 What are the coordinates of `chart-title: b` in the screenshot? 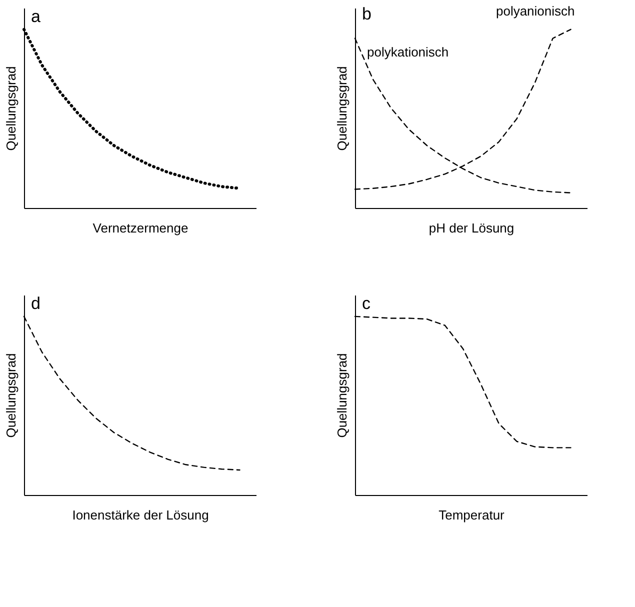 It's located at (367, 14).